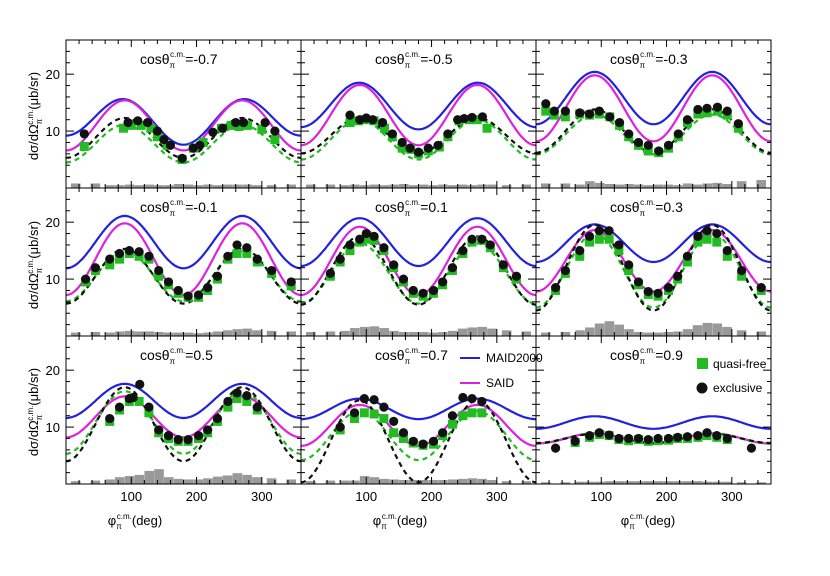  I want to click on panel-8: 100 200 300 cosθπc.m.=0.7, so click(418, 419).